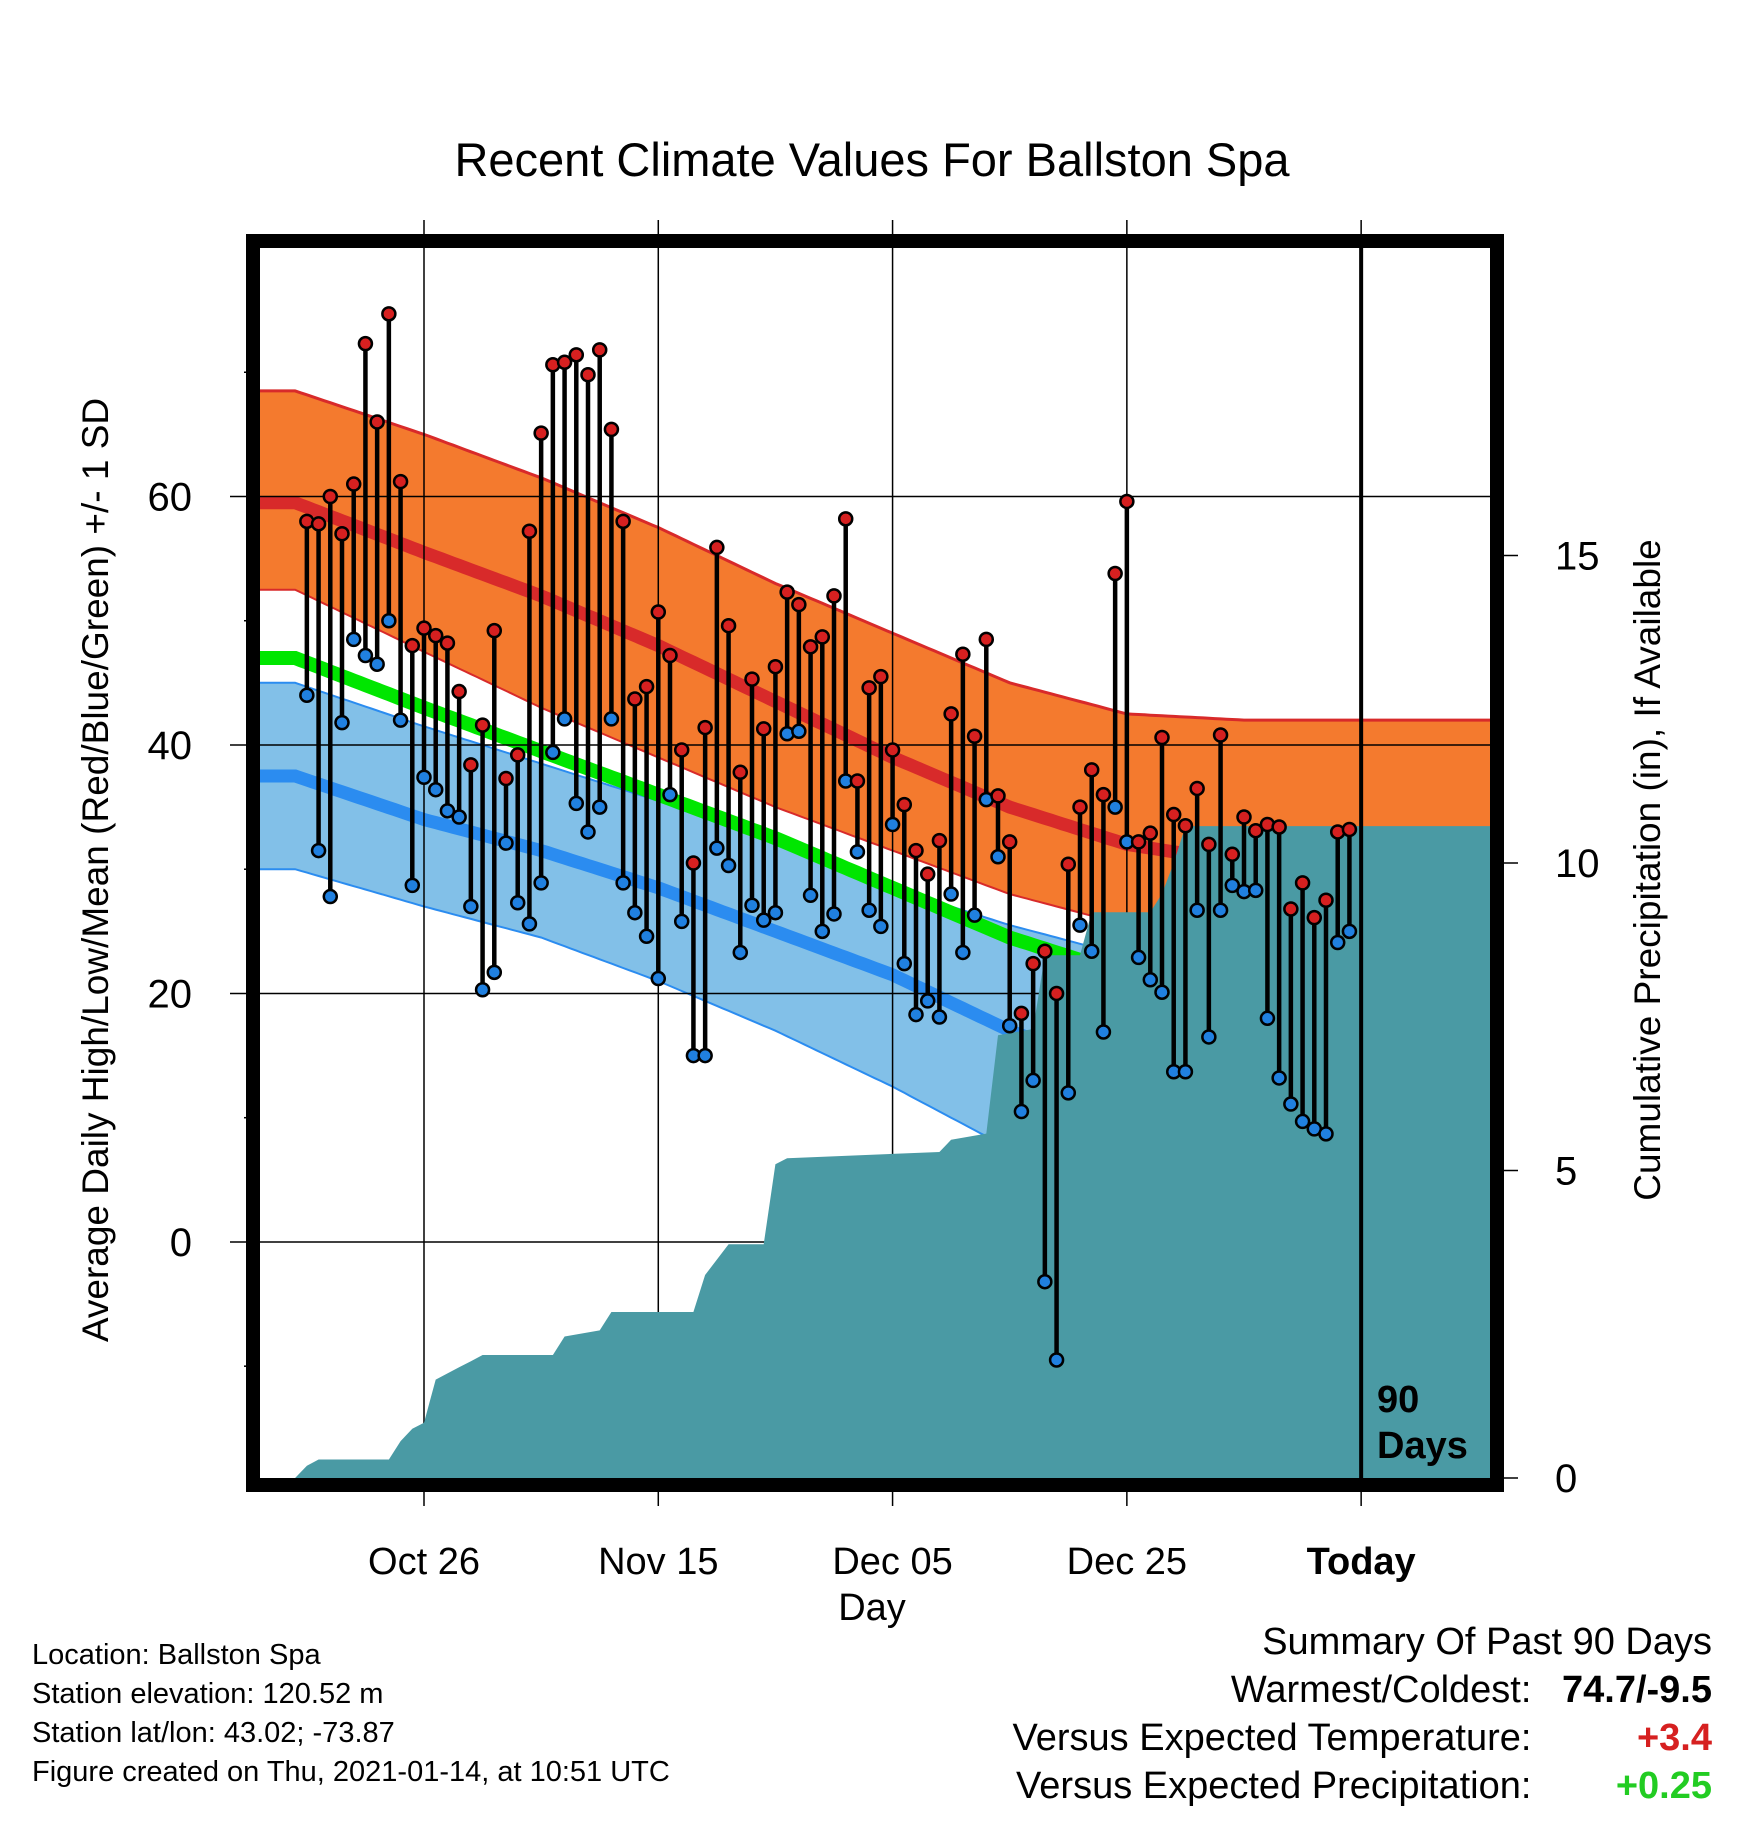 The image size is (1748, 1828). I want to click on warmest-value: 74.7/-9.5, so click(1637, 1690).